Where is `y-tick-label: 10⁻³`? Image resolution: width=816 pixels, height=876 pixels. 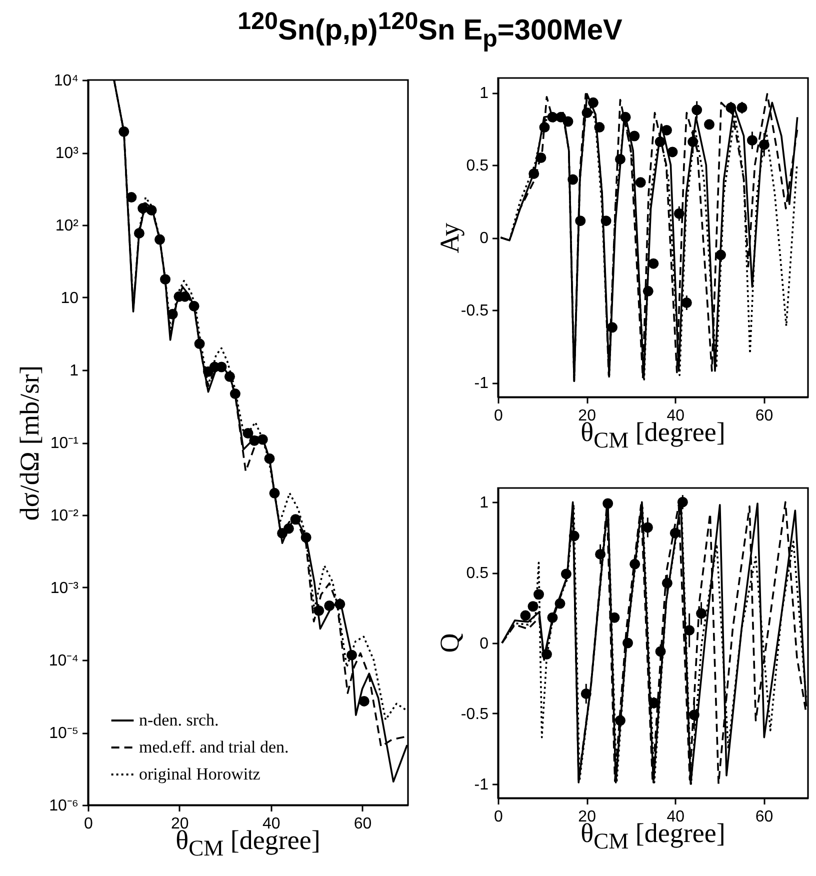
y-tick-label: 10⁻³ is located at coordinates (65, 588).